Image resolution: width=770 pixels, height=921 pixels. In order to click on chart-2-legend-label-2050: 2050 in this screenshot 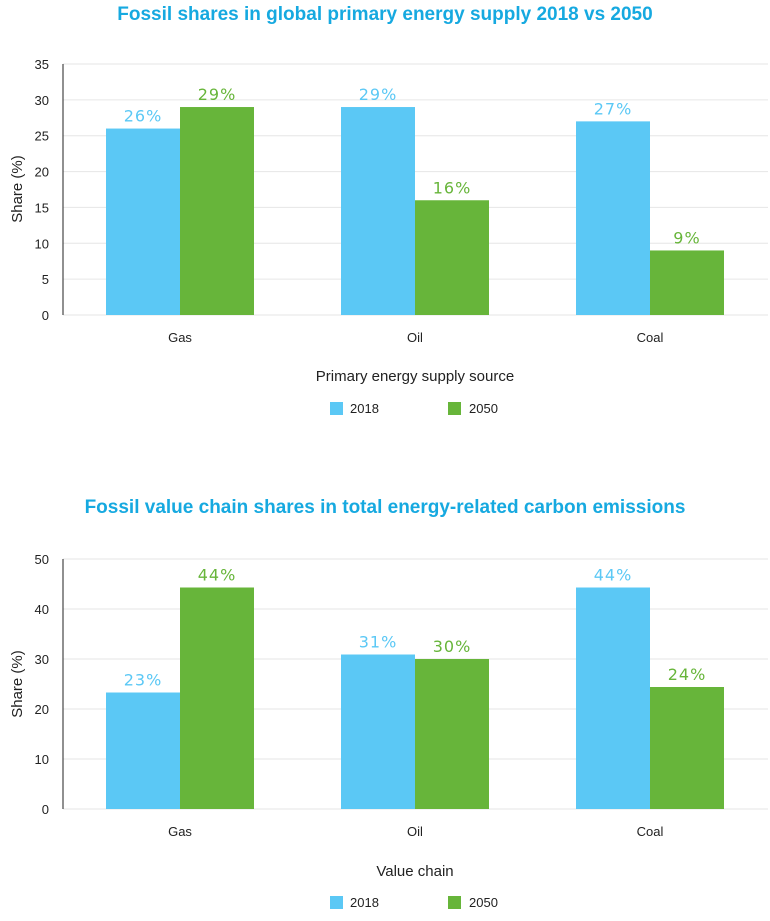, I will do `click(483, 902)`.